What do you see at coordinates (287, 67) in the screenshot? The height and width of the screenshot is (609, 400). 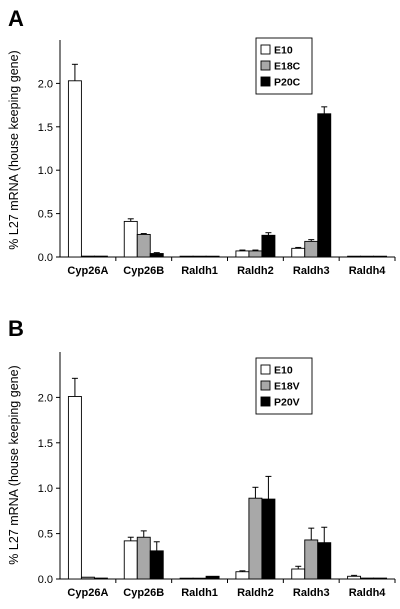 I see `legend-label-e18c: E18C` at bounding box center [287, 67].